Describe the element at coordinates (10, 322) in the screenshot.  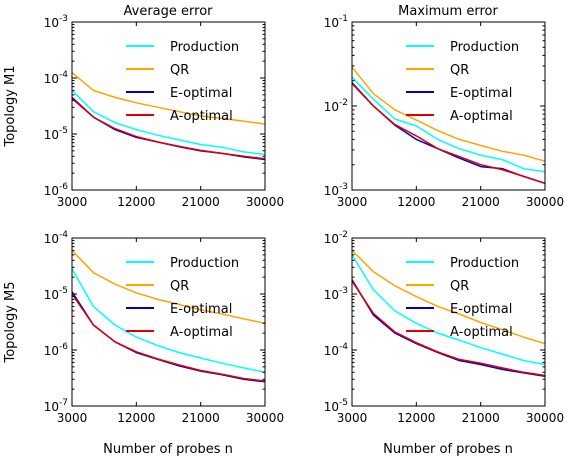
I see `row-label-topology-m5: Topology M5` at that location.